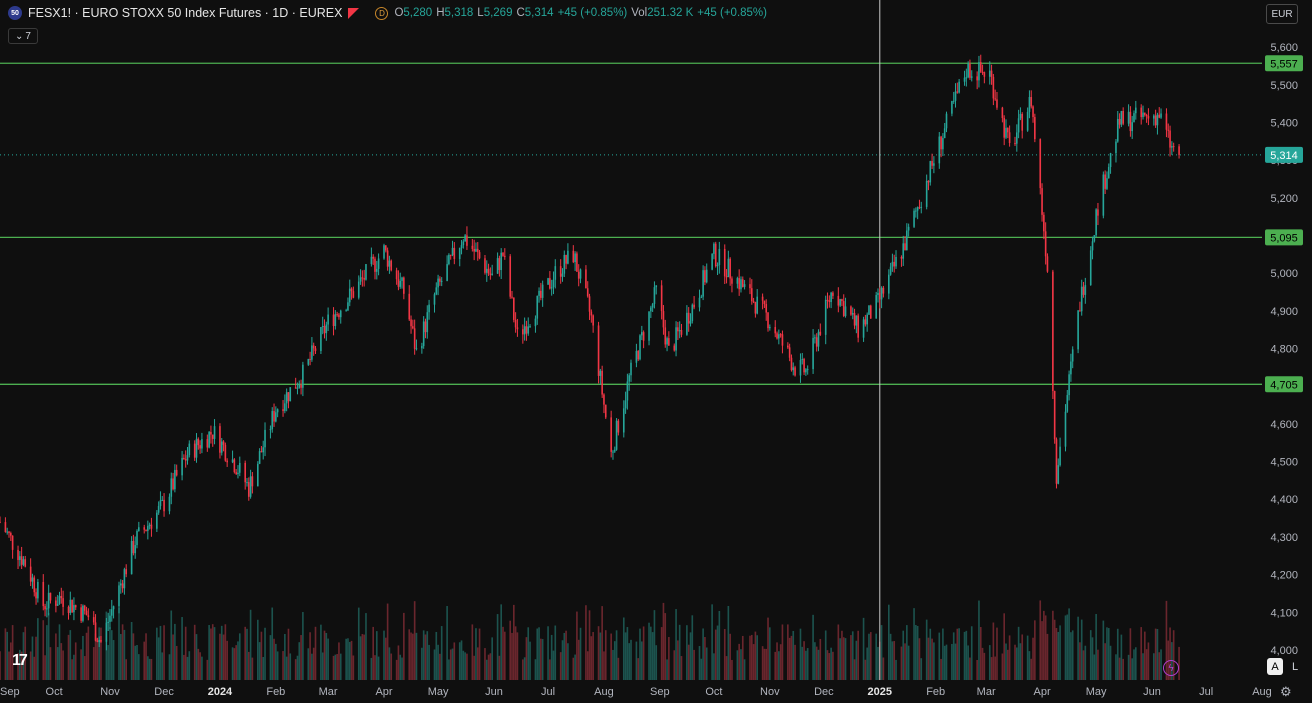  What do you see at coordinates (15, 13) in the screenshot?
I see `symbol-badge: 50` at bounding box center [15, 13].